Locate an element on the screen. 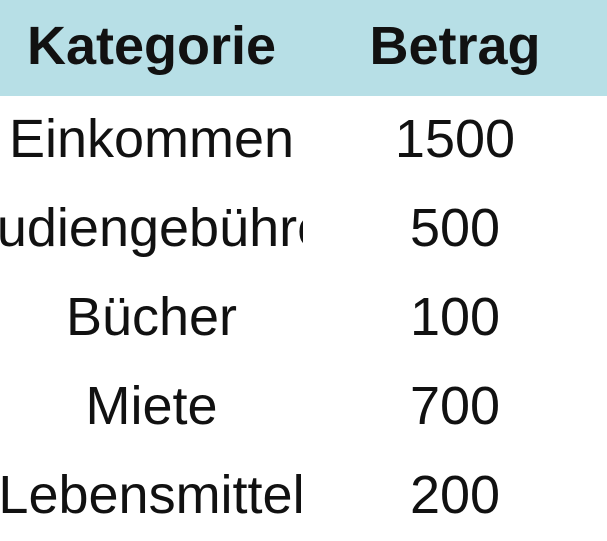 The width and height of the screenshot is (607, 541). column-header-betrag: Betrag is located at coordinates (455, 48).